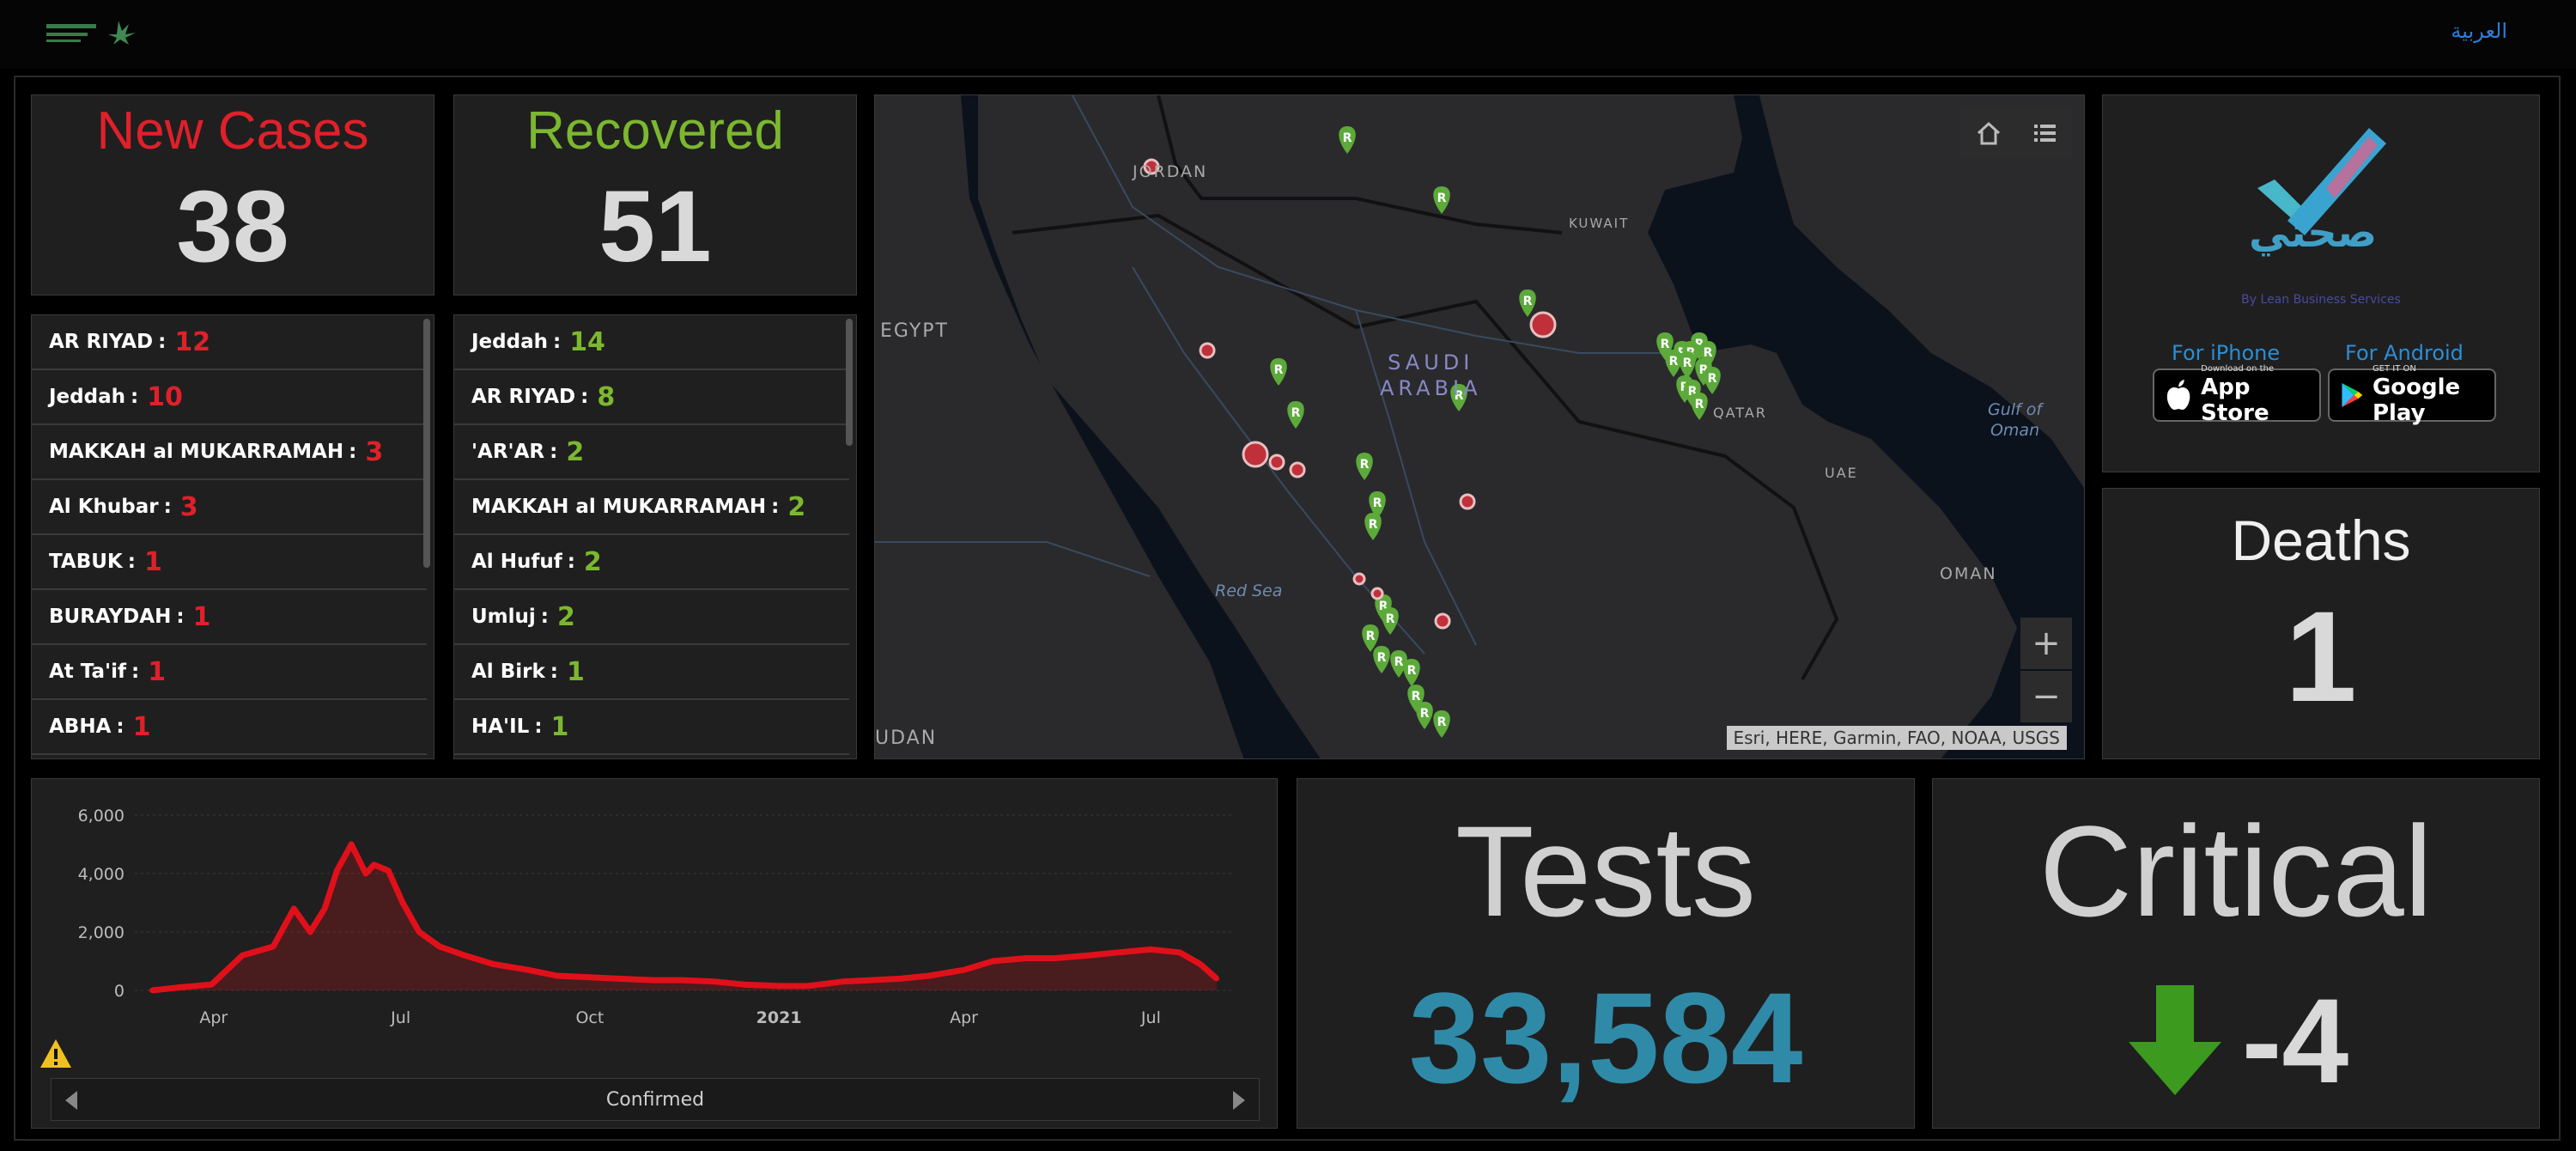  Describe the element at coordinates (71, 1100) in the screenshot. I see `scroll-left-icon` at that location.